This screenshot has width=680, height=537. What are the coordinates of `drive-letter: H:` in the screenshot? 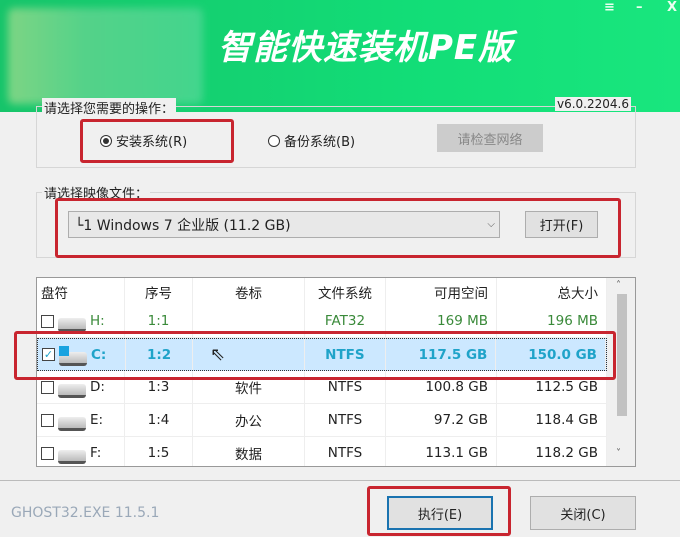 It's located at (97, 321).